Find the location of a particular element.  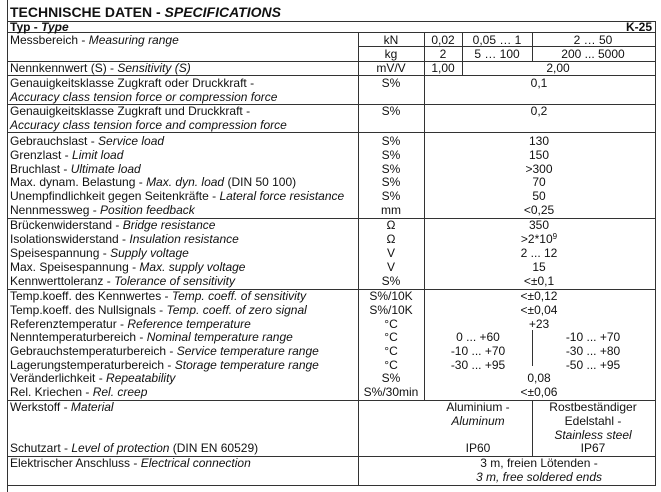

connection-value-en-part: 3 m, free soldered ends is located at coordinates (539, 477).